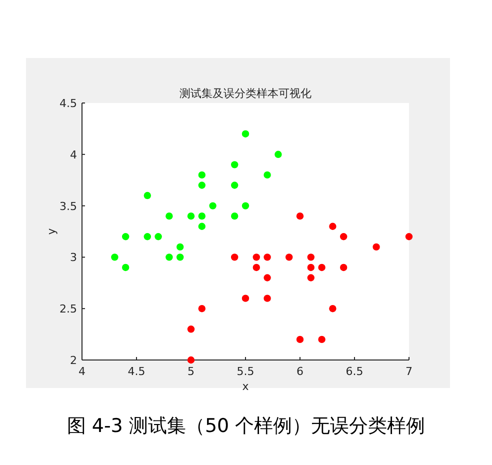 This screenshot has width=492, height=465. I want to click on y-tick-label: 2, so click(73, 360).